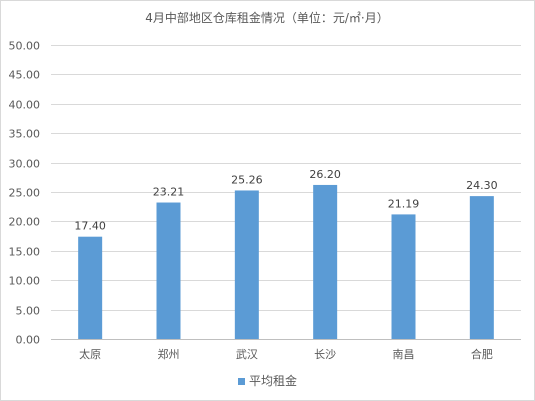 This screenshot has width=535, height=401. I want to click on y-tick-label: 25.00, so click(25, 193).